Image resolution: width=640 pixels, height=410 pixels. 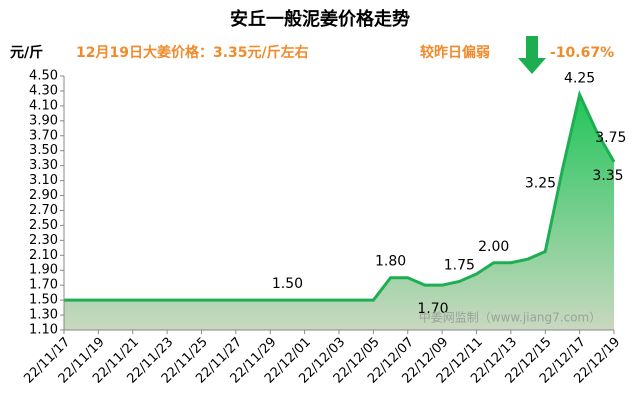 What do you see at coordinates (43, 225) in the screenshot?
I see `y-tick-label: 2.50` at bounding box center [43, 225].